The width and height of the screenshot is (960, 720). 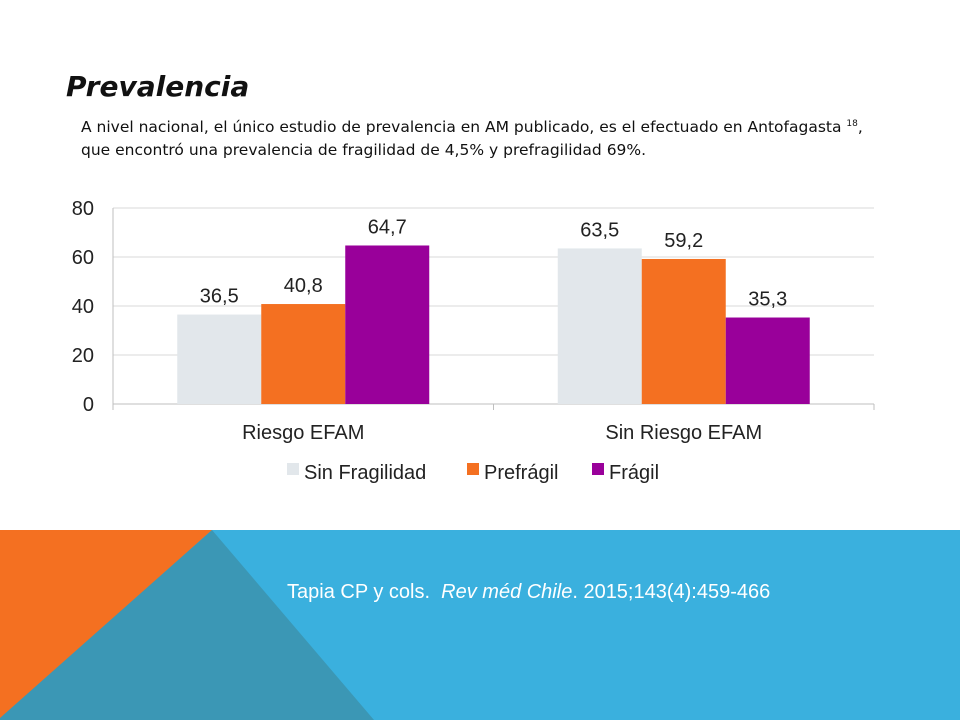 What do you see at coordinates (158, 86) in the screenshot?
I see `slide-title: Prevalencia` at bounding box center [158, 86].